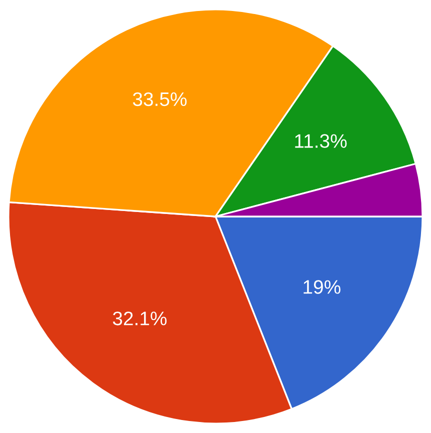 The image size is (431, 433). I want to click on data-label: 11.3%, so click(321, 141).